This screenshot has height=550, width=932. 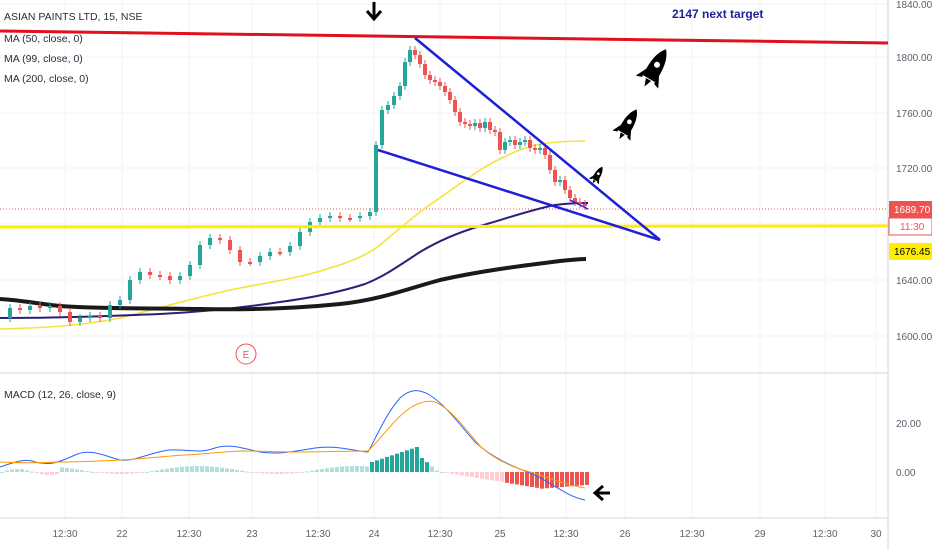 I want to click on earnings-badge: E, so click(x=246, y=354).